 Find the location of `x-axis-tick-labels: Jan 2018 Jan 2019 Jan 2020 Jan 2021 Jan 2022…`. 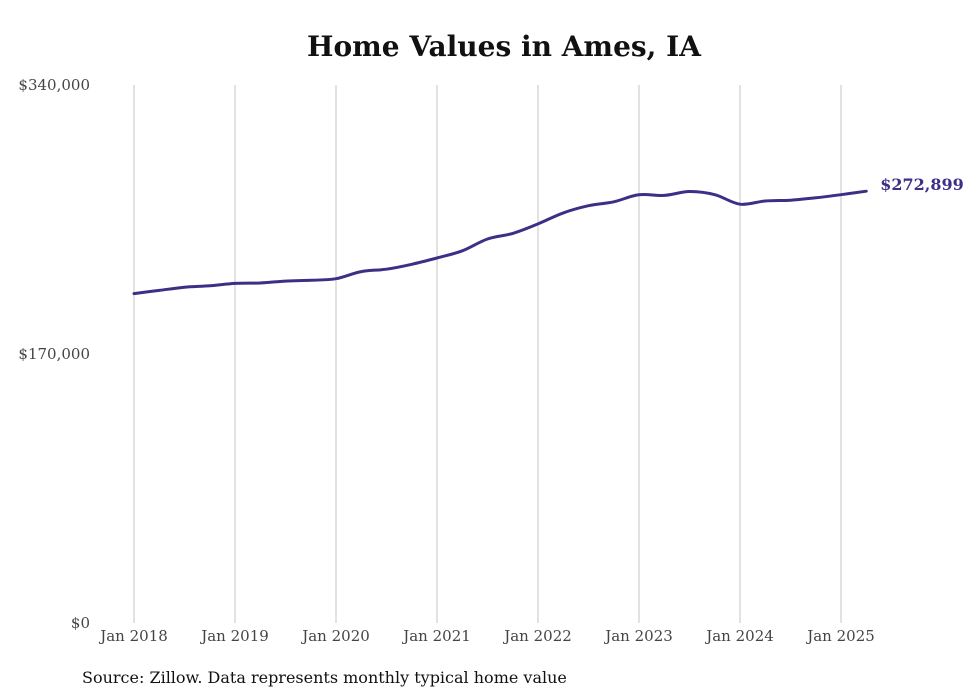

x-axis-tick-labels: Jan 2018 Jan 2019 Jan 2020 Jan 2021 Jan 2022… is located at coordinates (486, 636).